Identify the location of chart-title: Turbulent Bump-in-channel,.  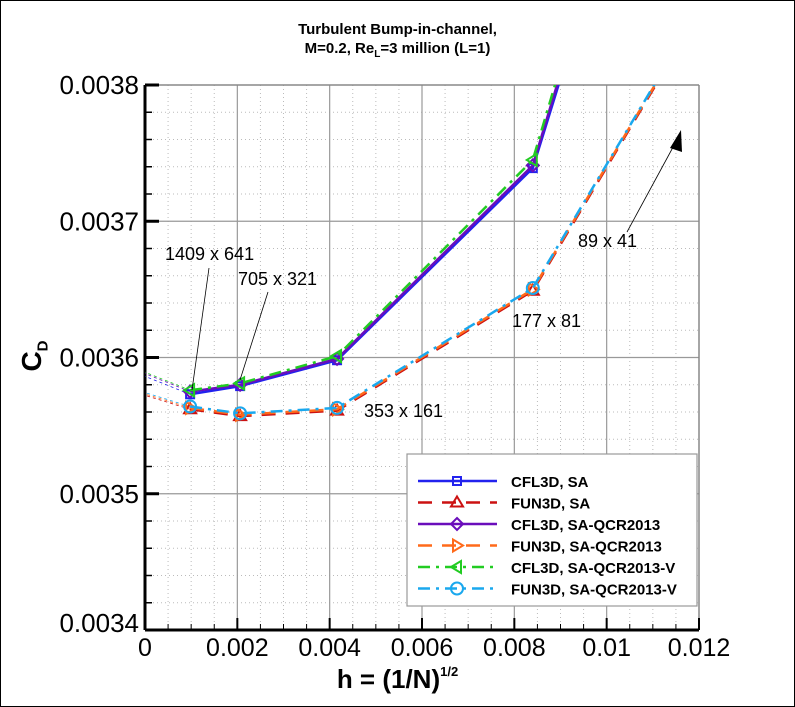
(397, 29).